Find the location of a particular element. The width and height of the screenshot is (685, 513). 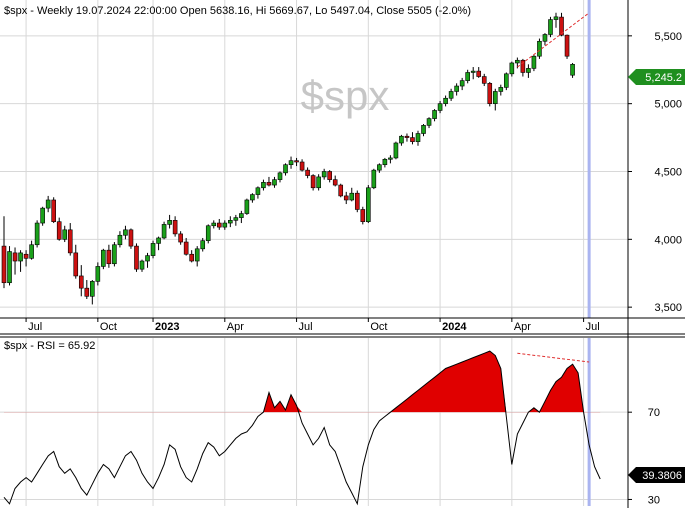

x-tick-label: 2023 is located at coordinates (167, 327).